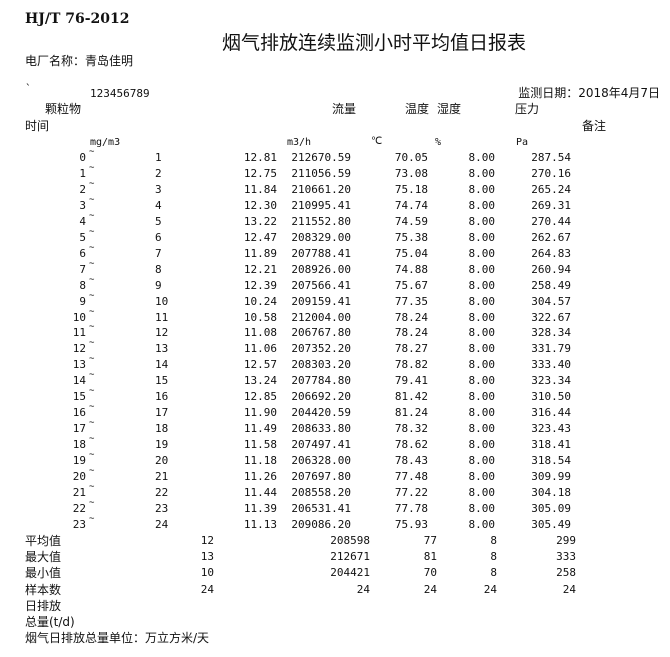 Image resolution: width=670 pixels, height=657 pixels. I want to click on summary-label: 最小值, so click(43, 573).